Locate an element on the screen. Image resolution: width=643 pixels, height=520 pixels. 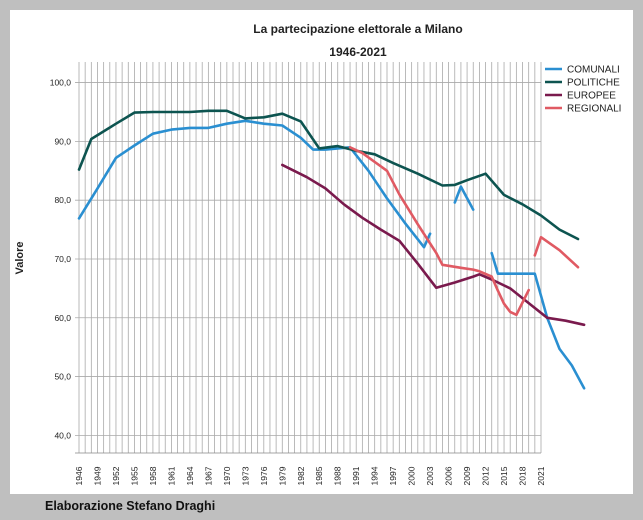
x-tick-label: 1973 is located at coordinates (245, 475).